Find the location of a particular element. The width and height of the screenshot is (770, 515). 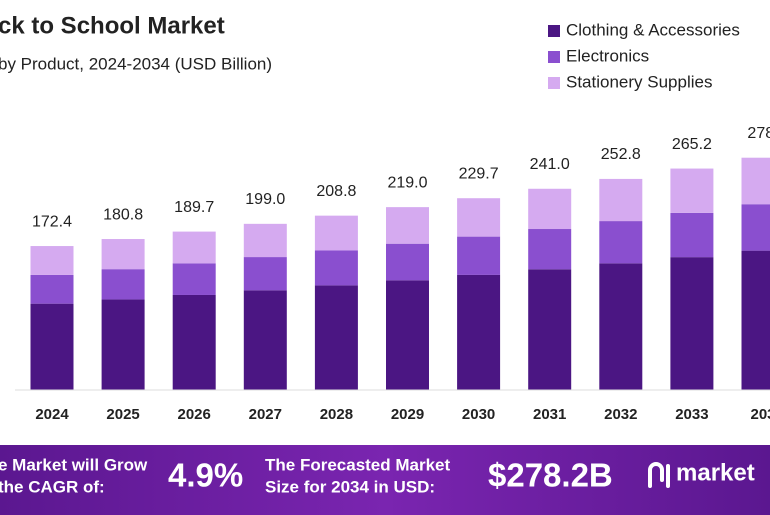

total-label: 265.2 is located at coordinates (692, 144).